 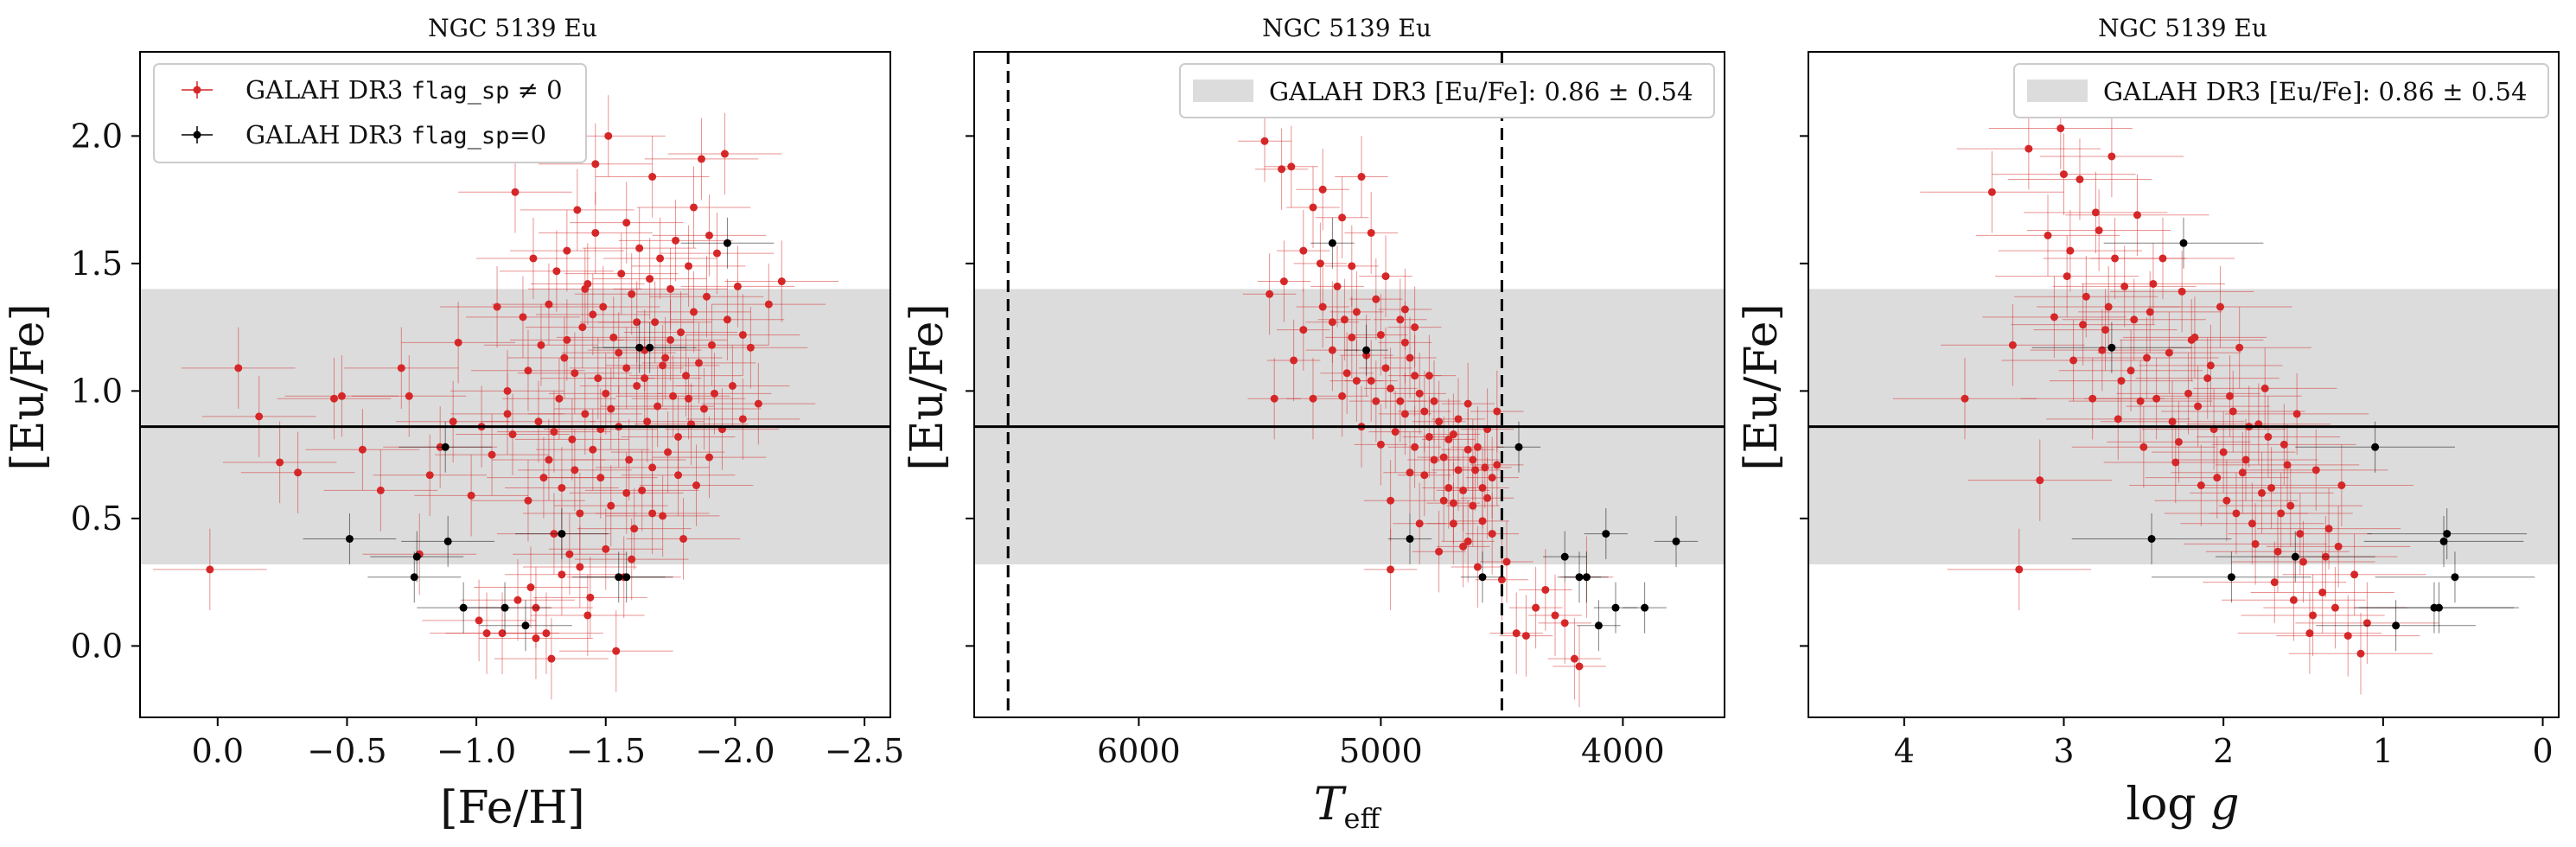 What do you see at coordinates (197, 90) in the screenshot?
I see `legend-marker-red` at bounding box center [197, 90].